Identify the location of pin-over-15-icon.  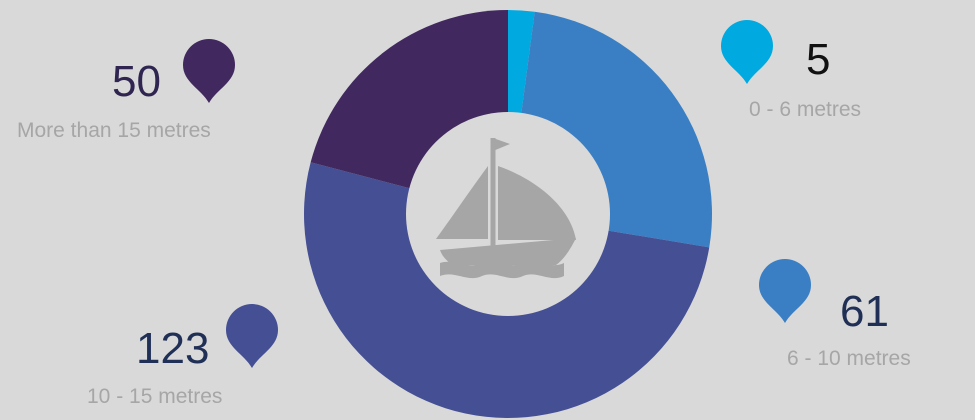
(209, 72).